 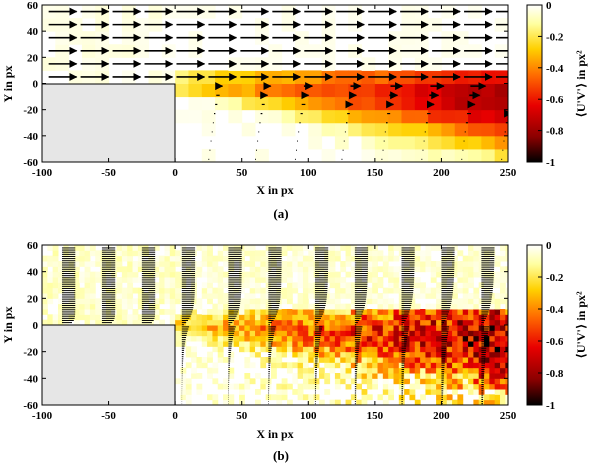 I want to click on colorbar-tick-label: -0.8, so click(x=555, y=374).